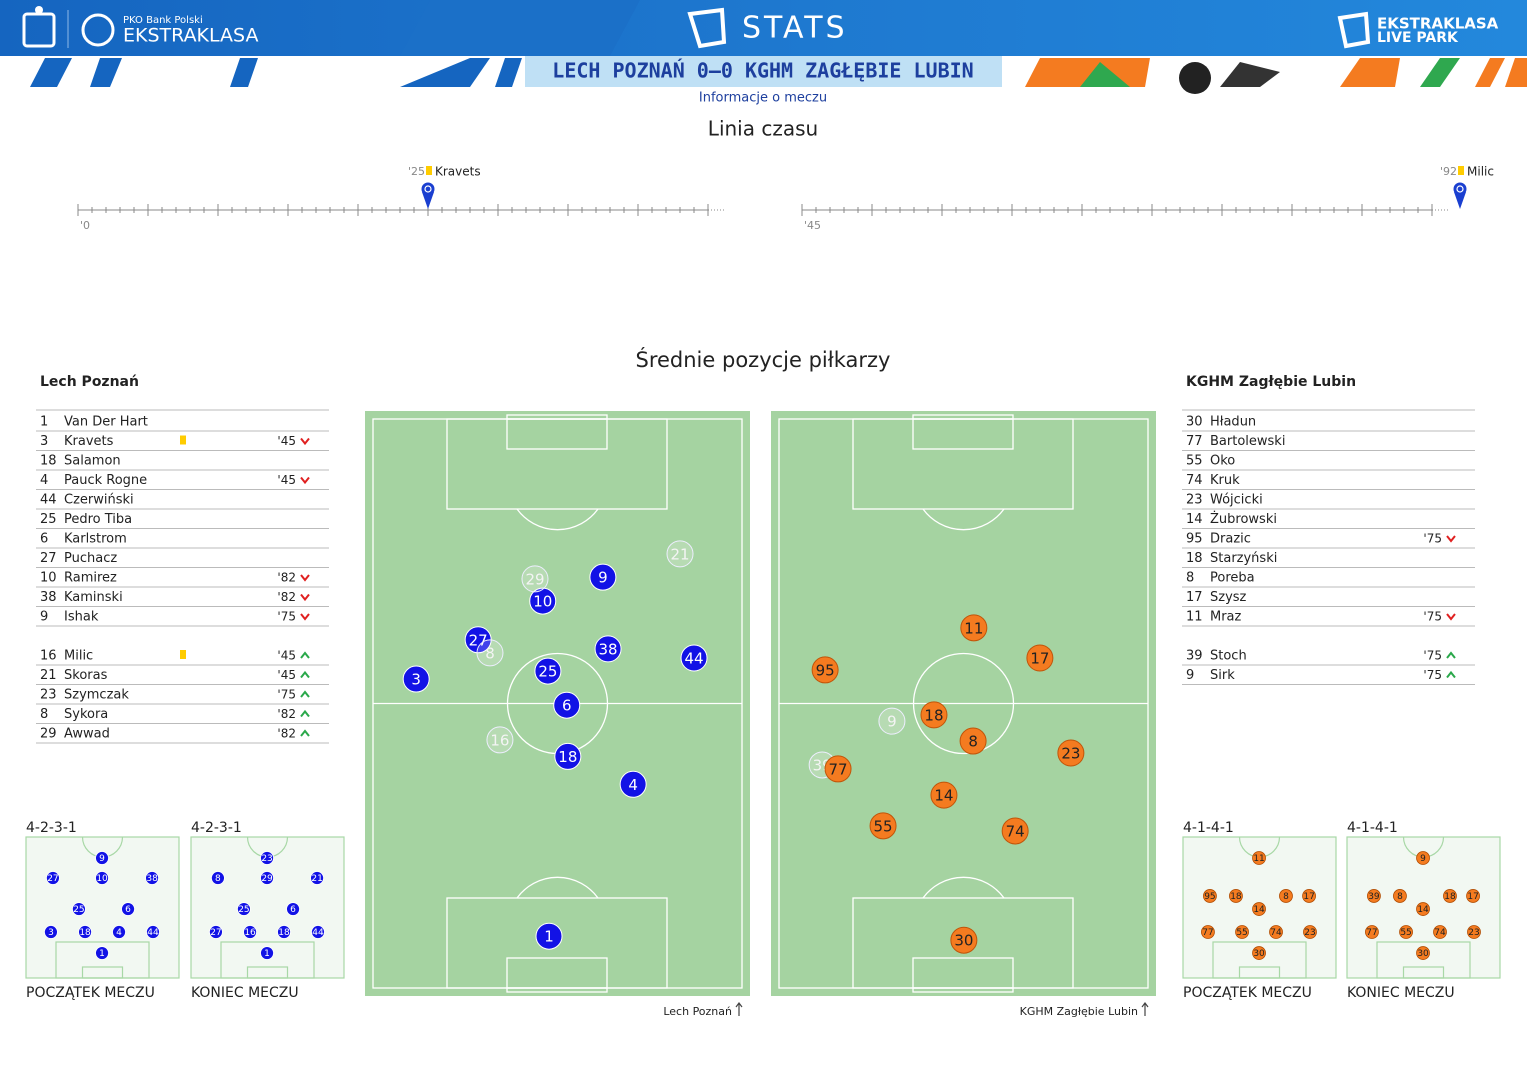 The height and width of the screenshot is (1083, 1527). What do you see at coordinates (520, 28) in the screenshot?
I see `header-shape` at bounding box center [520, 28].